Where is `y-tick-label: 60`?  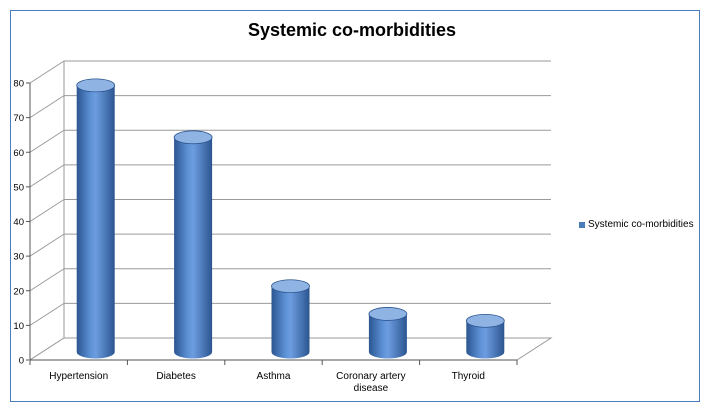
y-tick-label: 60 is located at coordinates (18, 153).